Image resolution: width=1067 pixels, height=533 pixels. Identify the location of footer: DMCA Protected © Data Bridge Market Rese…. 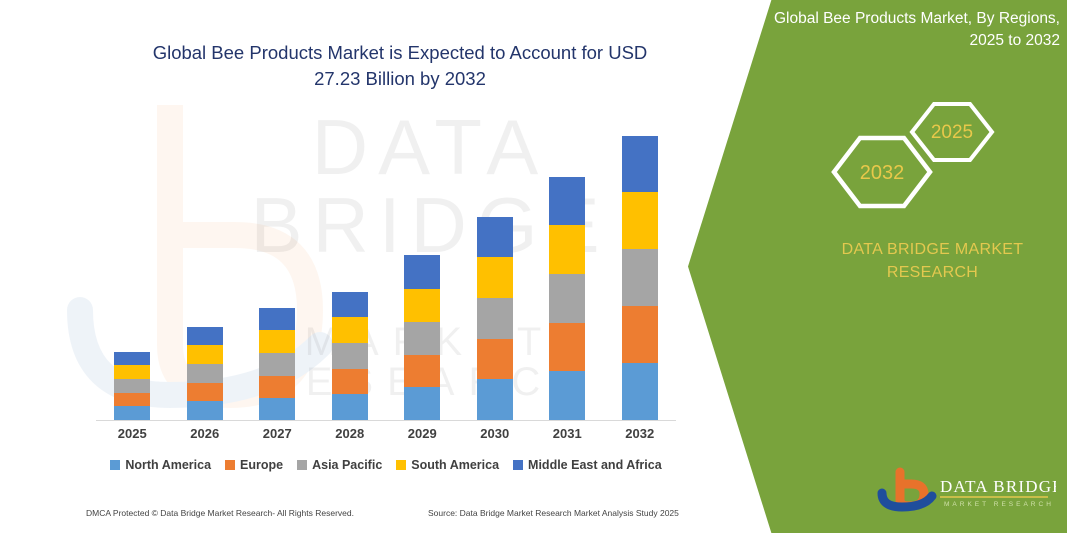
(386, 515).